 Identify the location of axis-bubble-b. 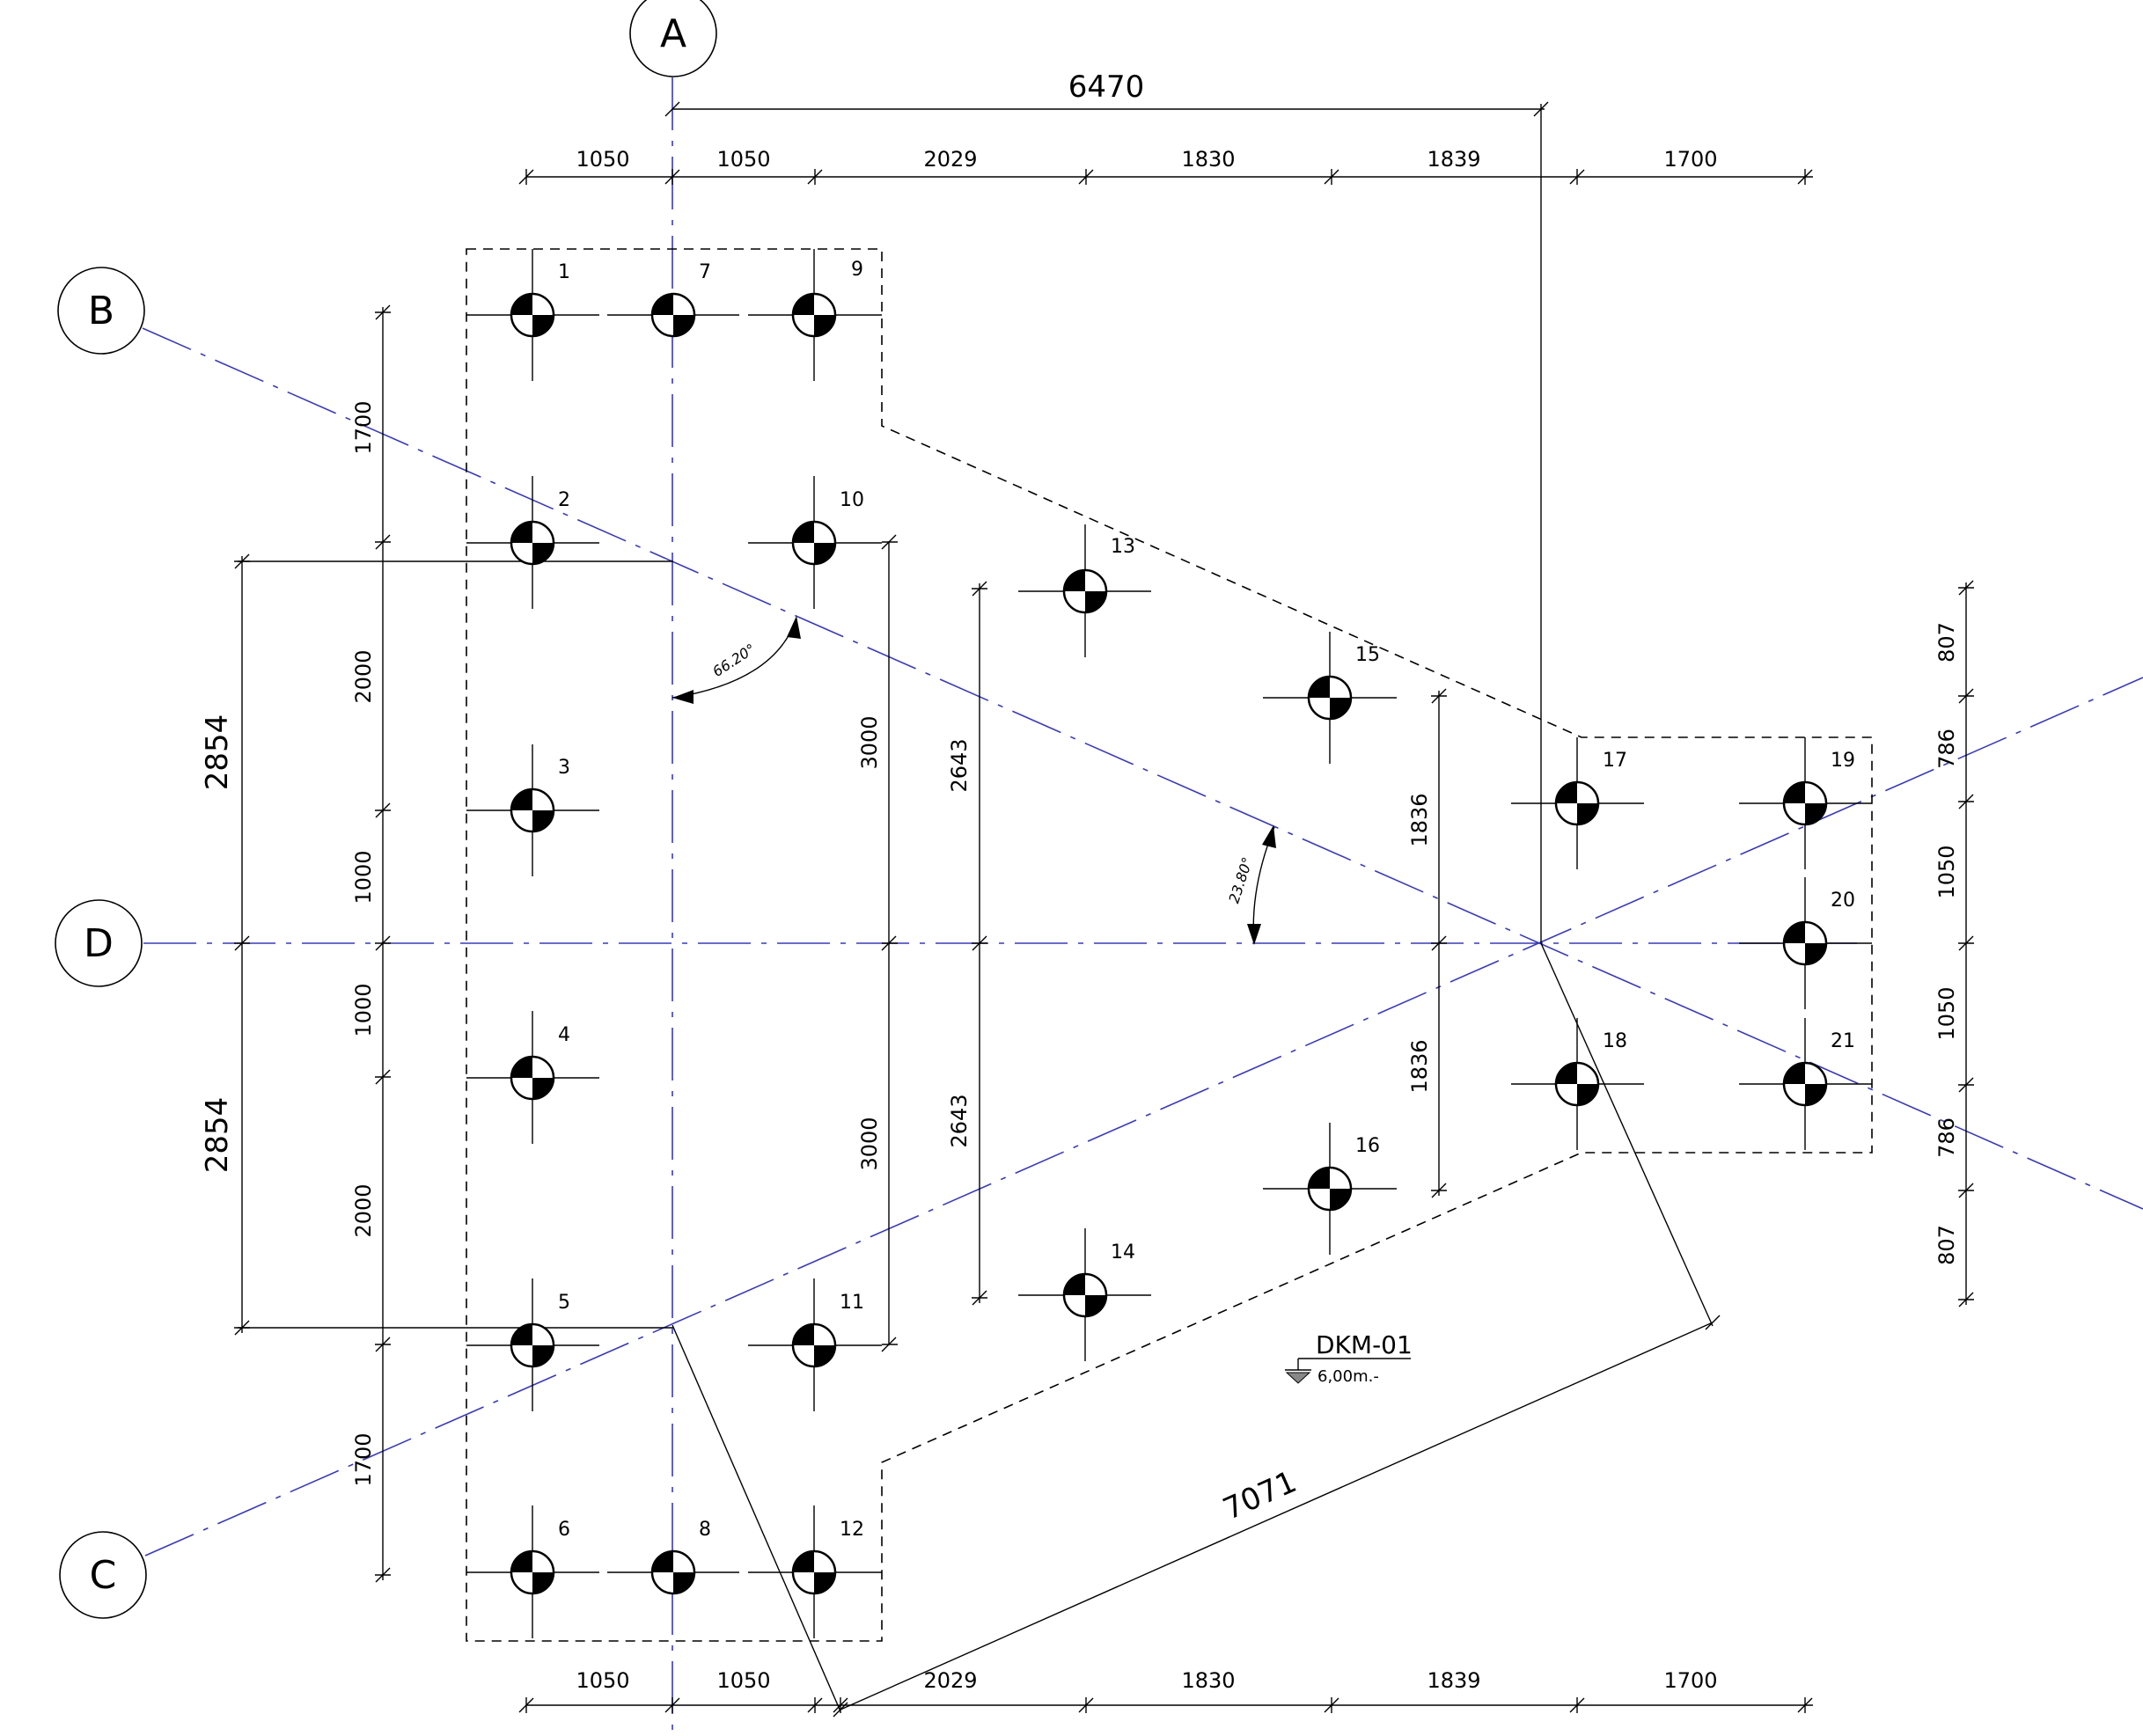
(101, 311).